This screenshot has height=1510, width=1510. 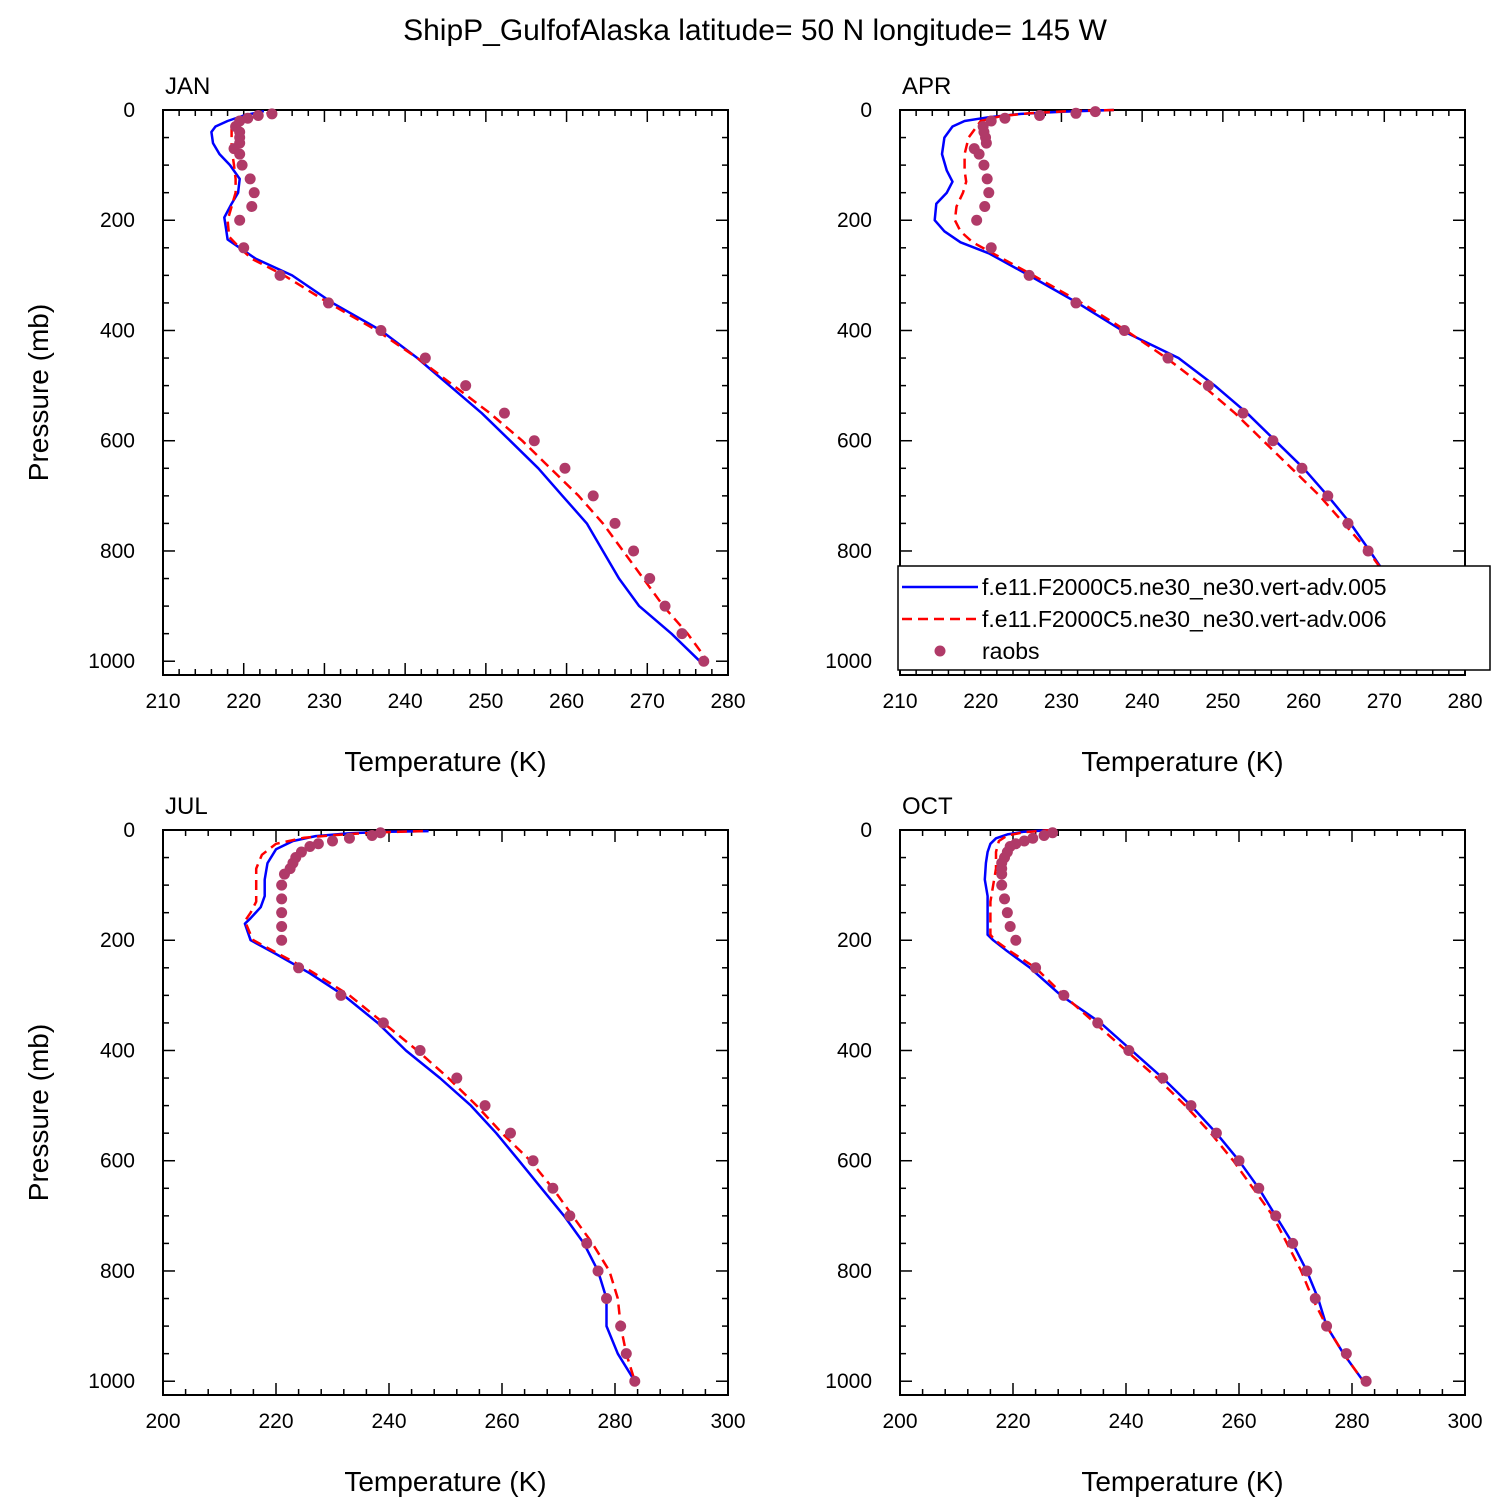 I want to click on panel-label: JUL, so click(x=186, y=806).